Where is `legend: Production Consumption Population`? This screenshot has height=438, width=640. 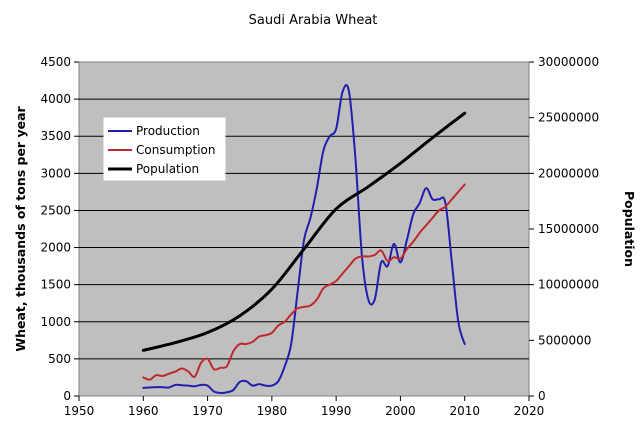 legend: Production Consumption Population is located at coordinates (164, 149).